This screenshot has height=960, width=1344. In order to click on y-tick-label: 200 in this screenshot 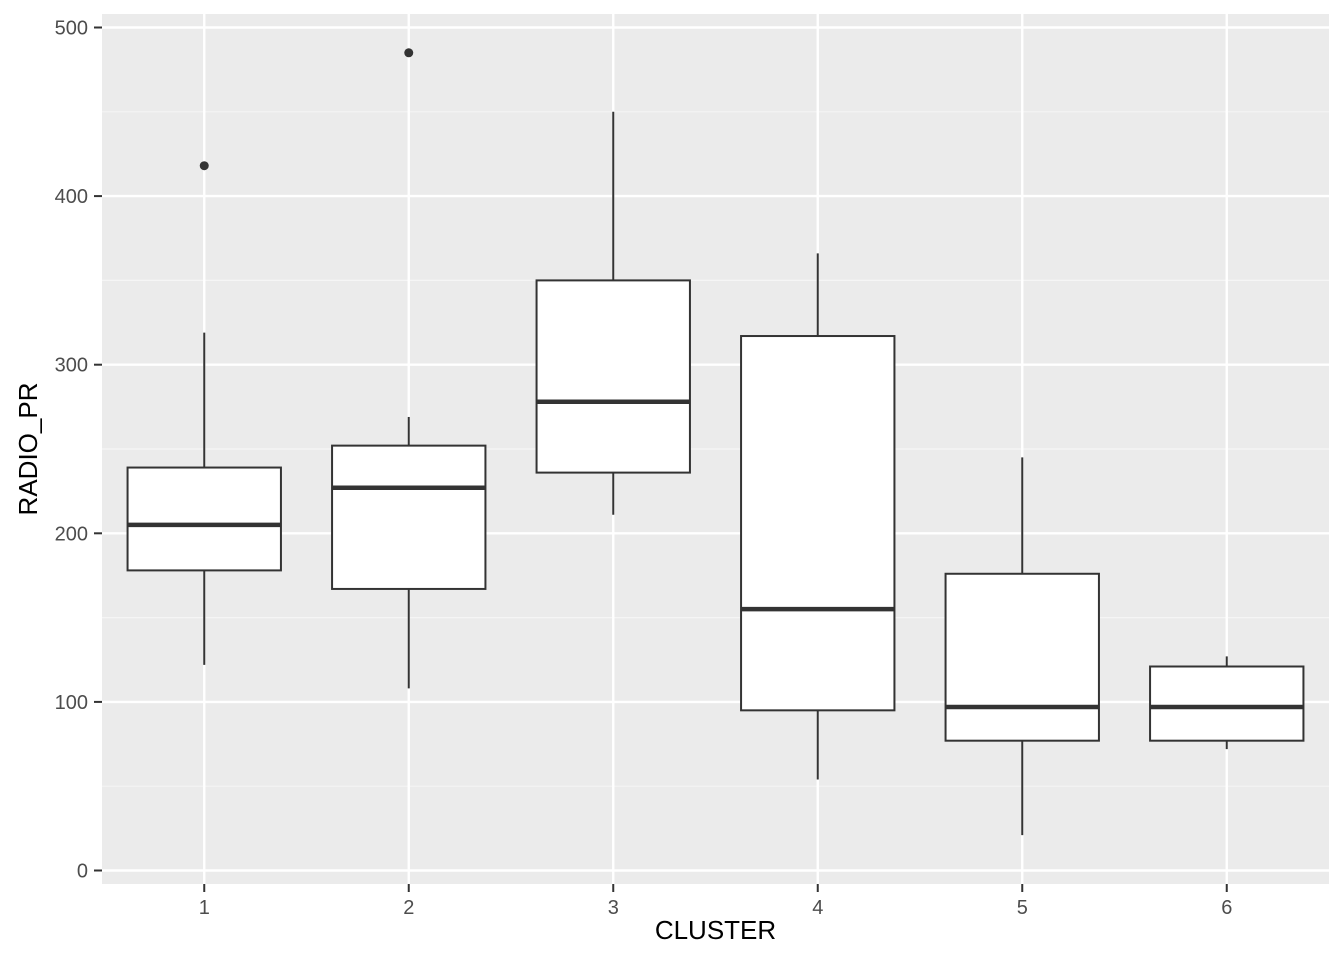, I will do `click(71, 534)`.